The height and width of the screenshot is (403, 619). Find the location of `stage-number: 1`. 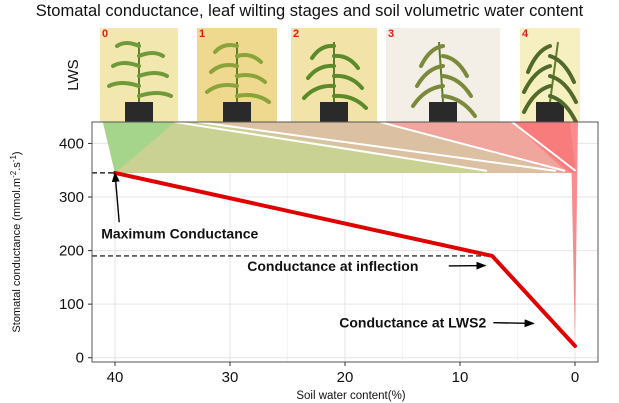

stage-number: 1 is located at coordinates (202, 34).